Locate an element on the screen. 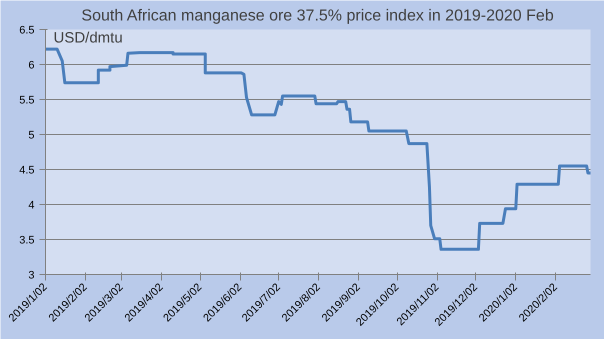 The image size is (604, 339). chart-title: South African manganese ore 37.5% price index in 2019-2020 Feb is located at coordinates (317, 16).